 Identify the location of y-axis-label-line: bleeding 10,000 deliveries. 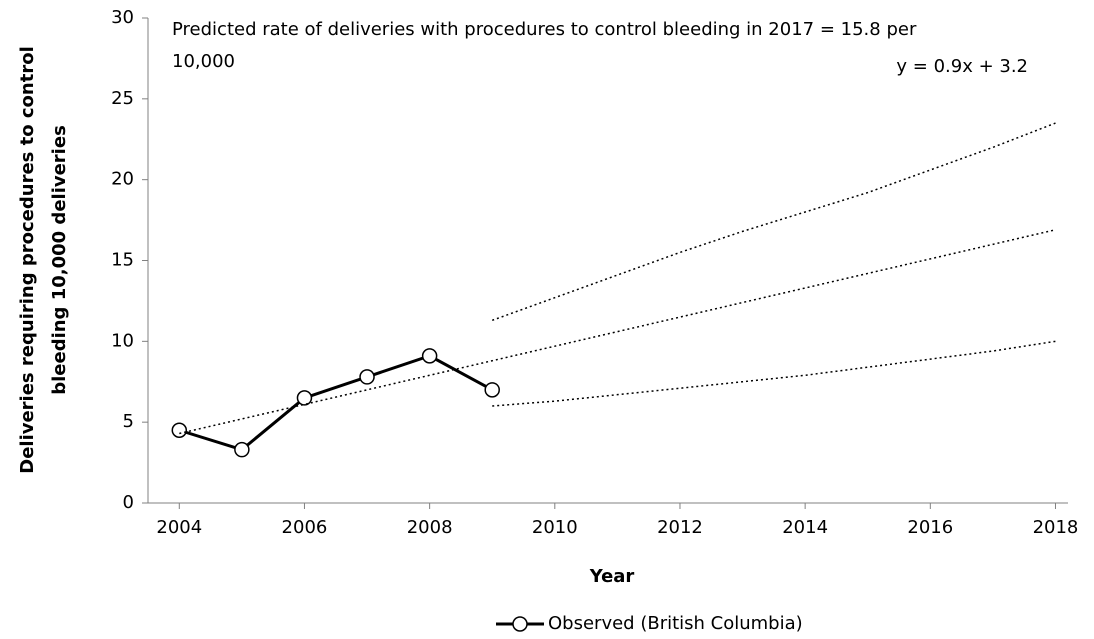
(59, 260).